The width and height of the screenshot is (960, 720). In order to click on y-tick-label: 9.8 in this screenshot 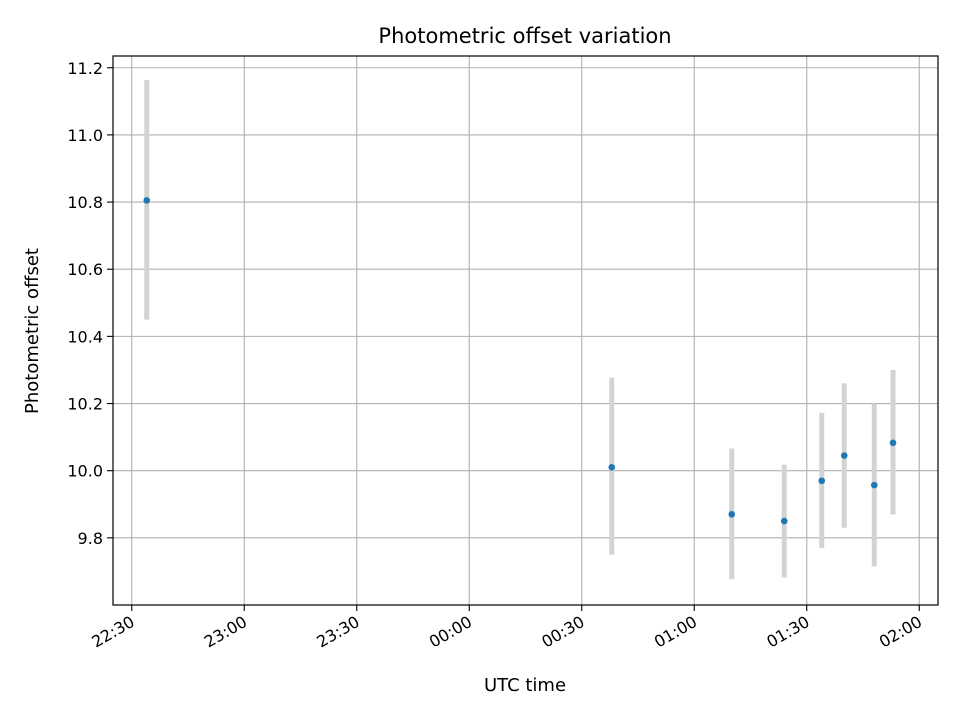, I will do `click(90, 538)`.